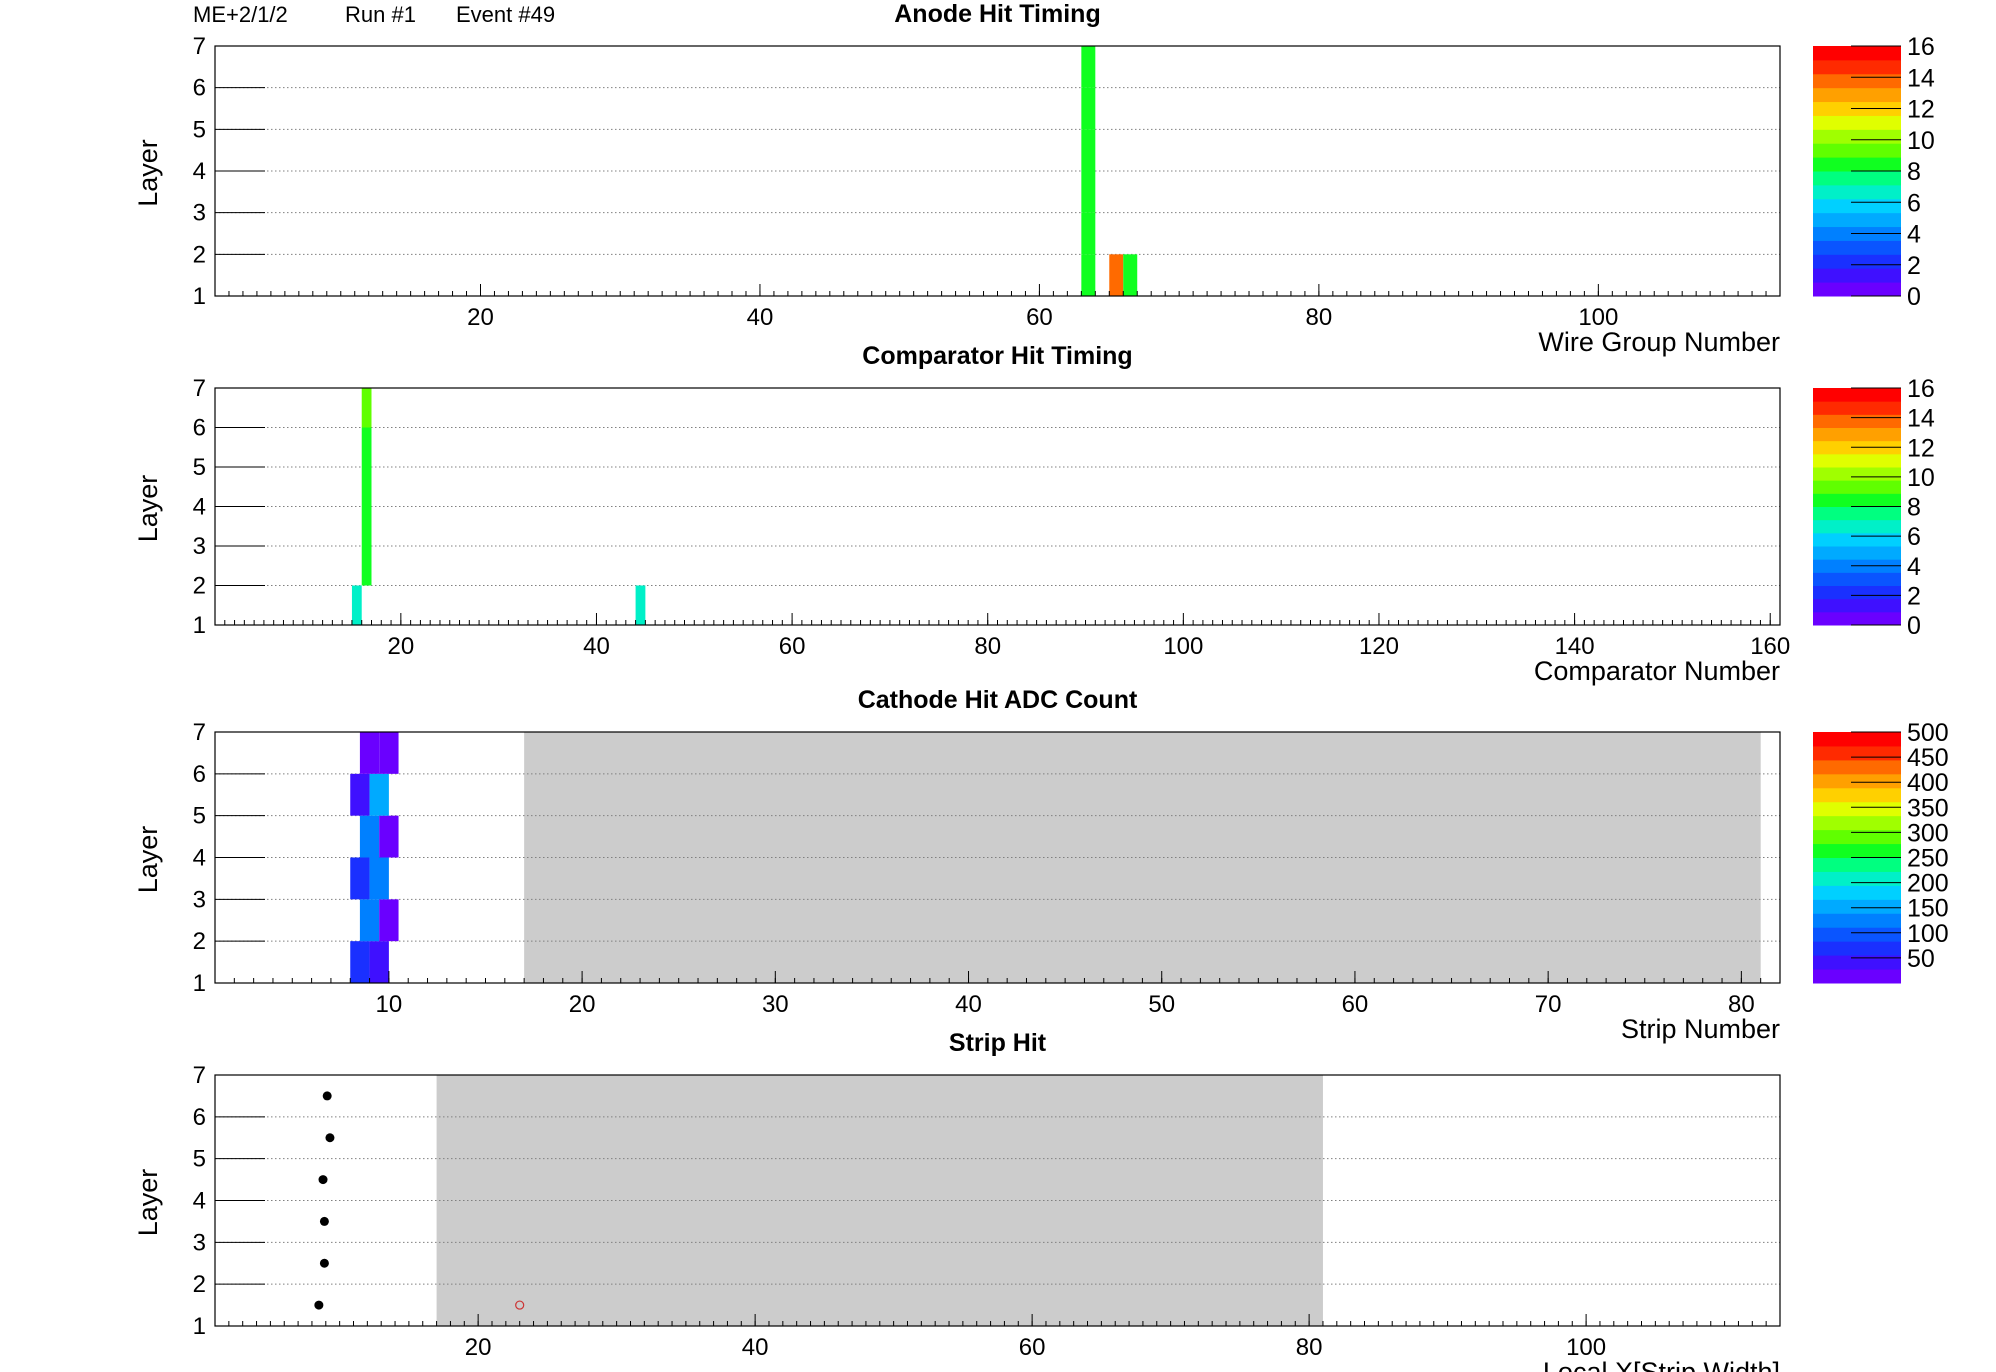  What do you see at coordinates (1661, 1364) in the screenshot?
I see `x-axis-label: Local X[Strip Width]` at bounding box center [1661, 1364].